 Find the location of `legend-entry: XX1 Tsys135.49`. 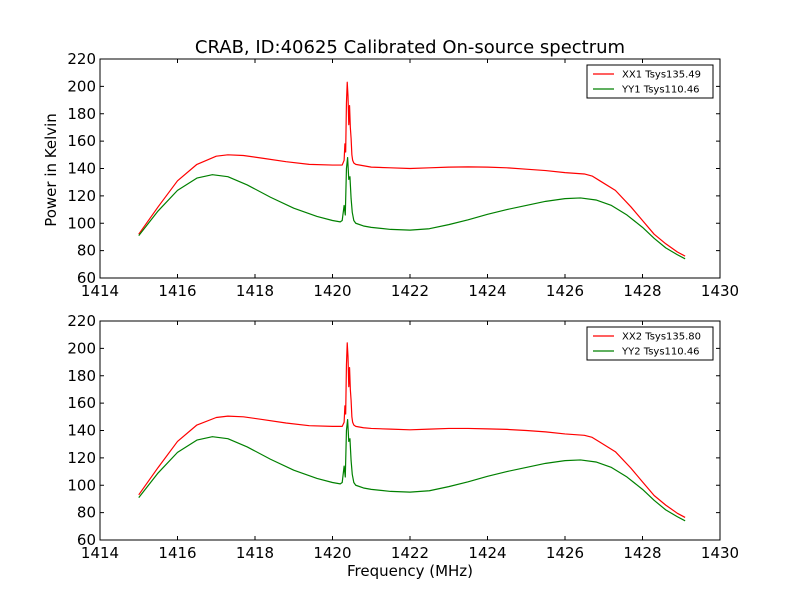

legend-entry: XX1 Tsys135.49 is located at coordinates (661, 75).